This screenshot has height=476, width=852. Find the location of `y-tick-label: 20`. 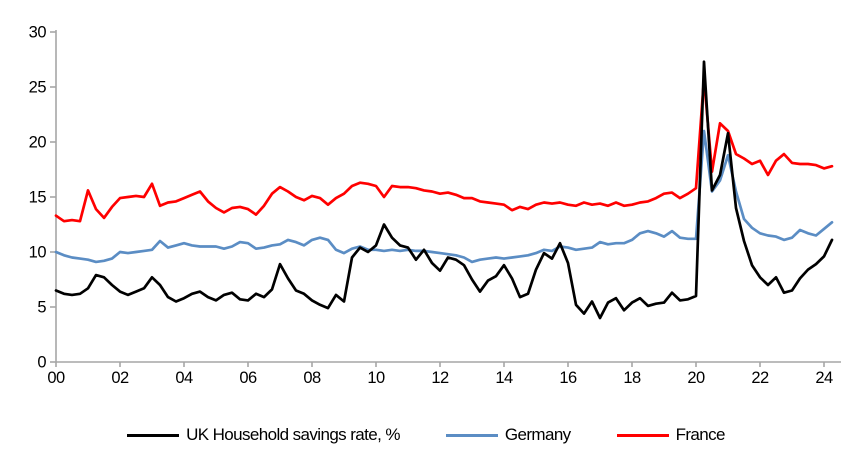

y-tick-label: 20 is located at coordinates (38, 143).